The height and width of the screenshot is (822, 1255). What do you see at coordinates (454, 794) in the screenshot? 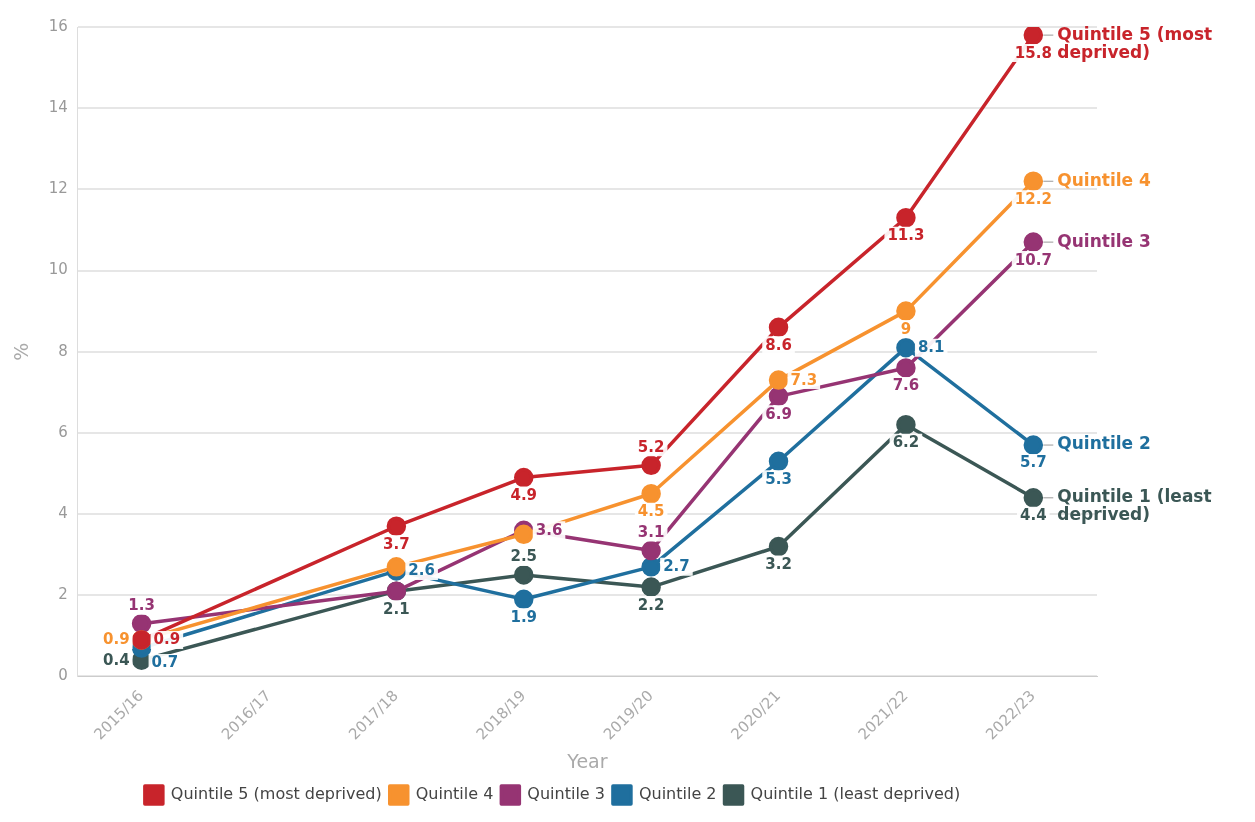
I see `legend-label: Quintile 4` at bounding box center [454, 794].